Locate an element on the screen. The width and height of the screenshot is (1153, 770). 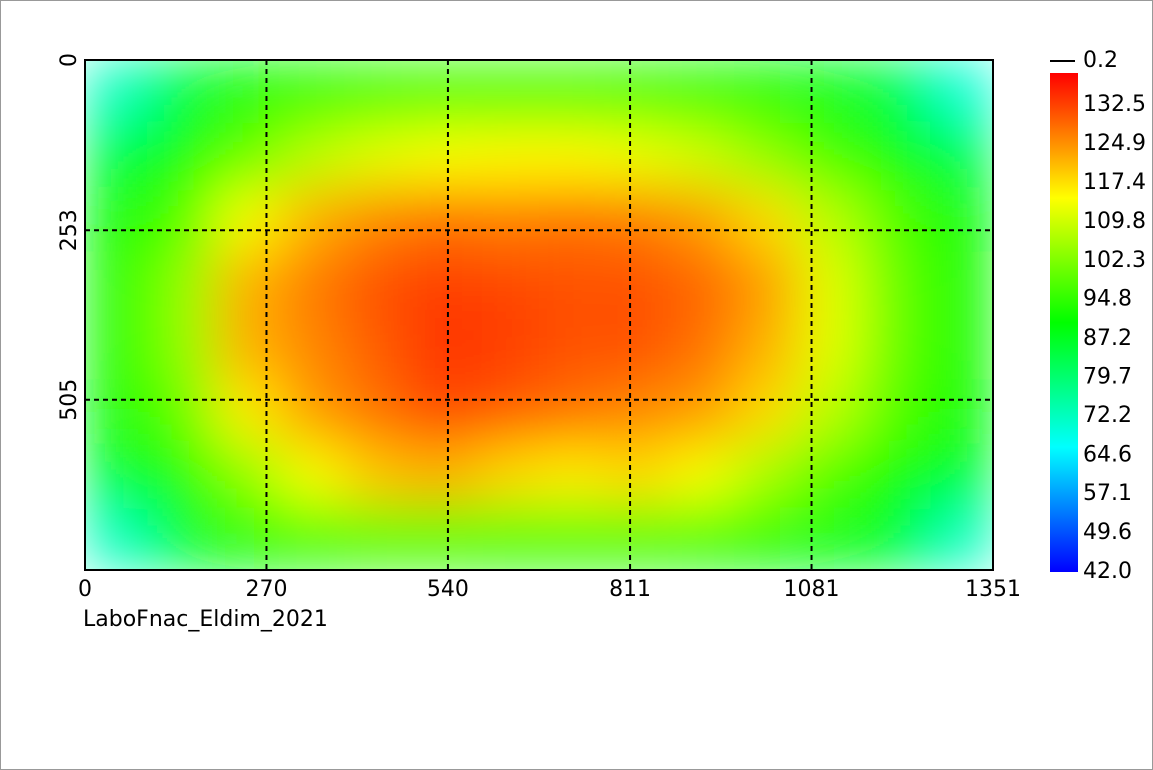
colorbar is located at coordinates (1064, 322).